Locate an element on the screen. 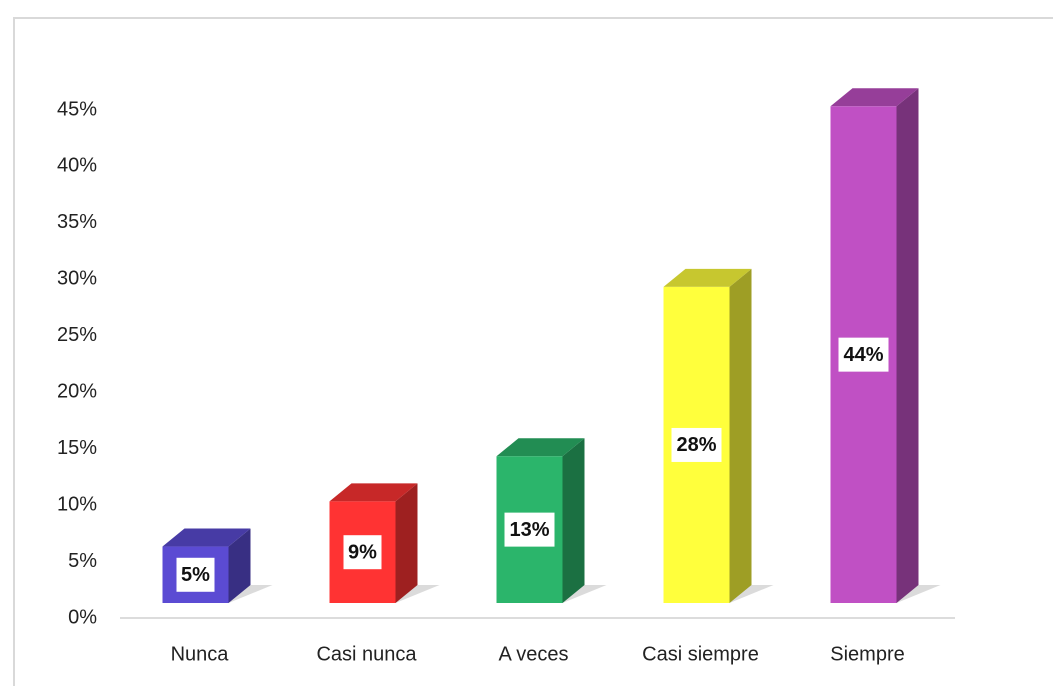 The width and height of the screenshot is (1053, 686). y-tick-label: 0% is located at coordinates (82, 617).